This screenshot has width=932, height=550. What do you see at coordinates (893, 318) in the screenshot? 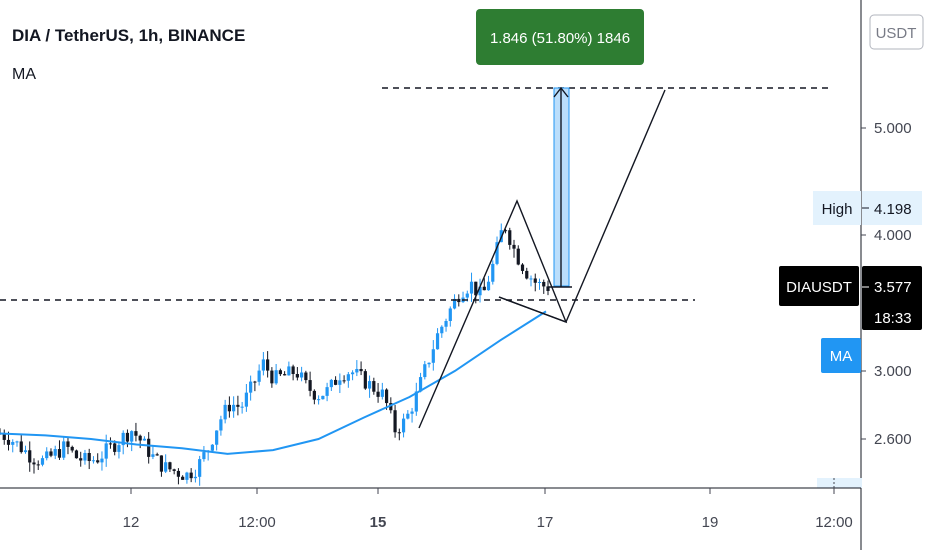
I see `countdown-value: 18:33` at bounding box center [893, 318].